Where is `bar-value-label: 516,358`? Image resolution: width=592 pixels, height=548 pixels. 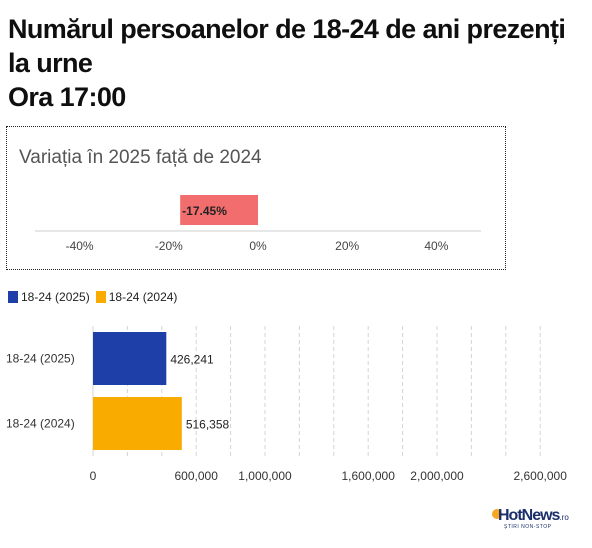 bar-value-label: 516,358 is located at coordinates (208, 425).